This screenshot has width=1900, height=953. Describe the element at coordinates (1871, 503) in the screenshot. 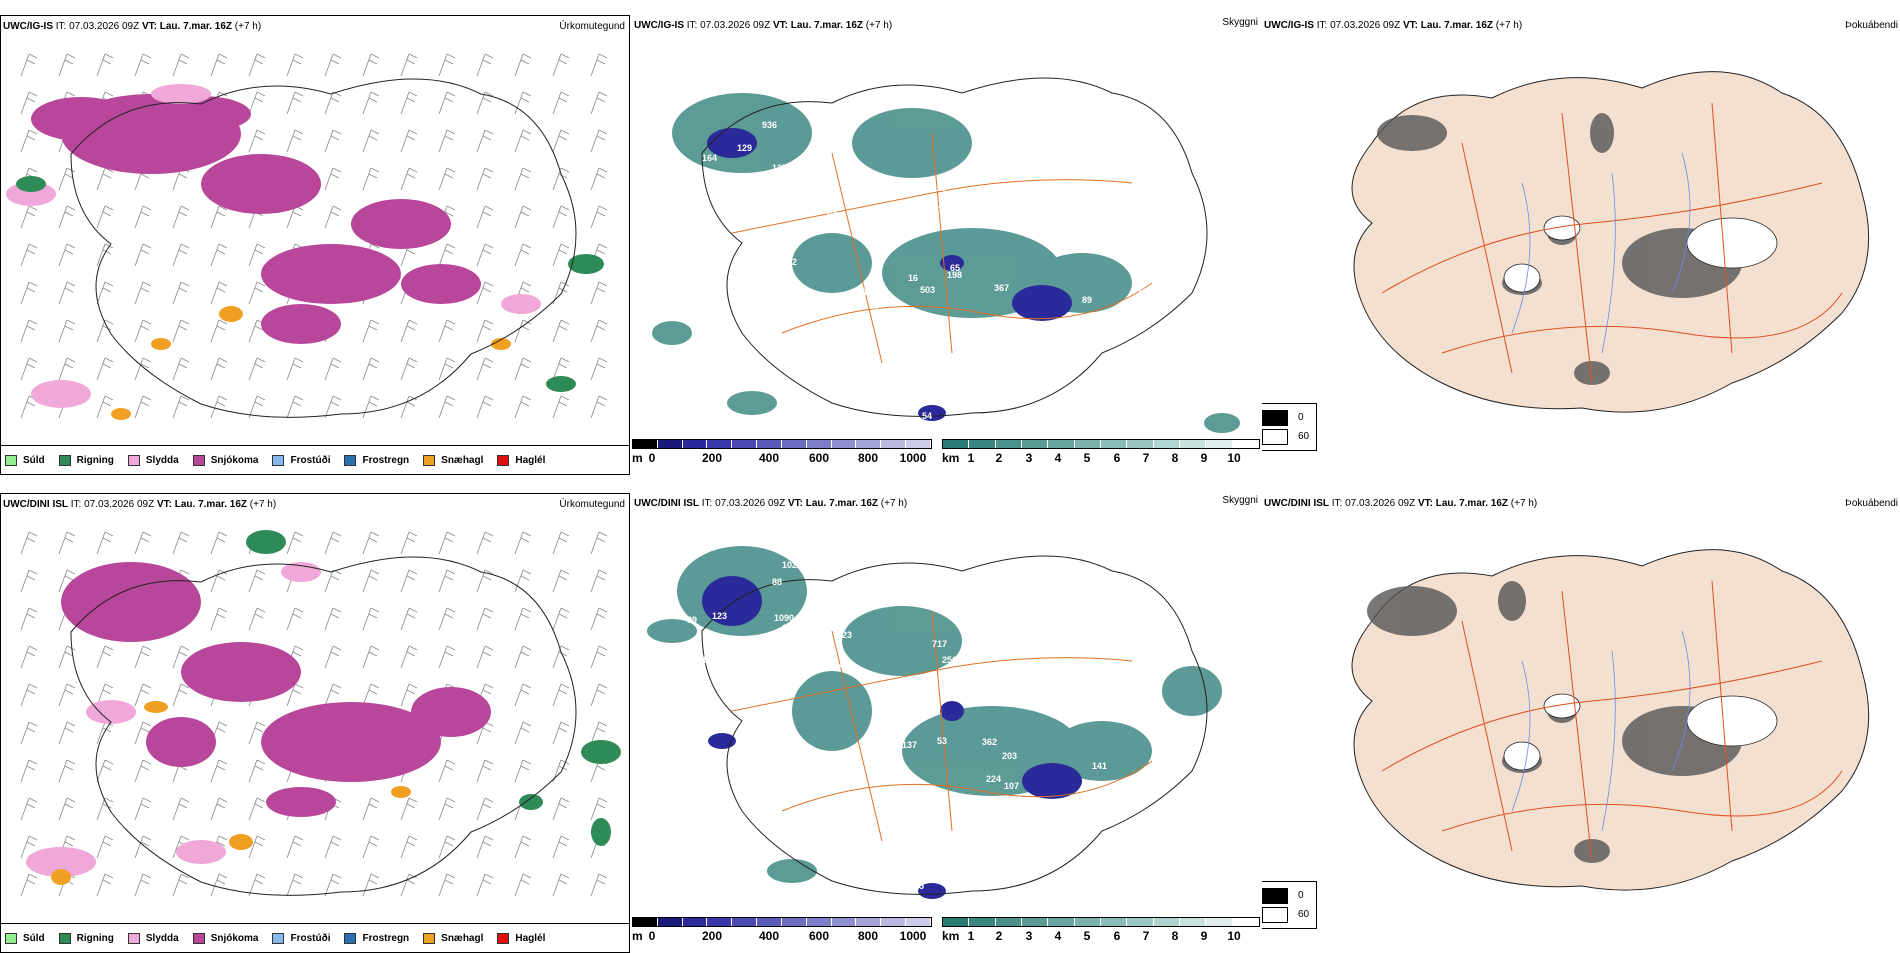

I see `panel-variable-label: Þokuábendi` at that location.